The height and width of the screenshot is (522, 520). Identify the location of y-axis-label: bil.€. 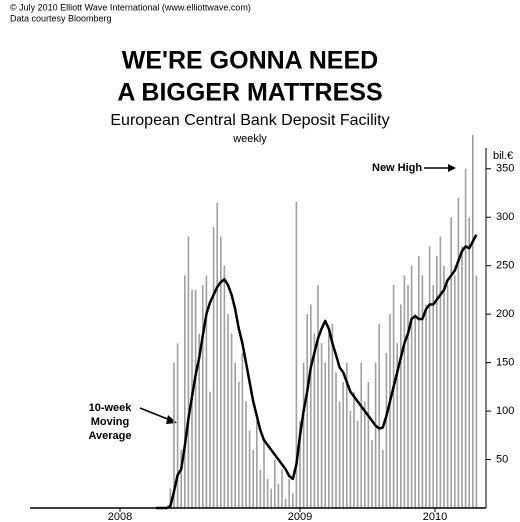
(503, 156).